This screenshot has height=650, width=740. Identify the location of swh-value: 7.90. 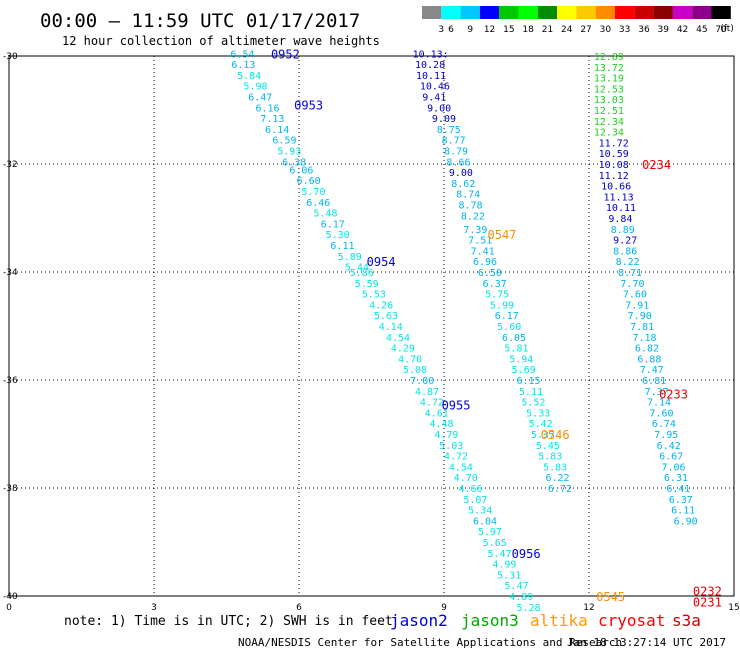
(640, 316).